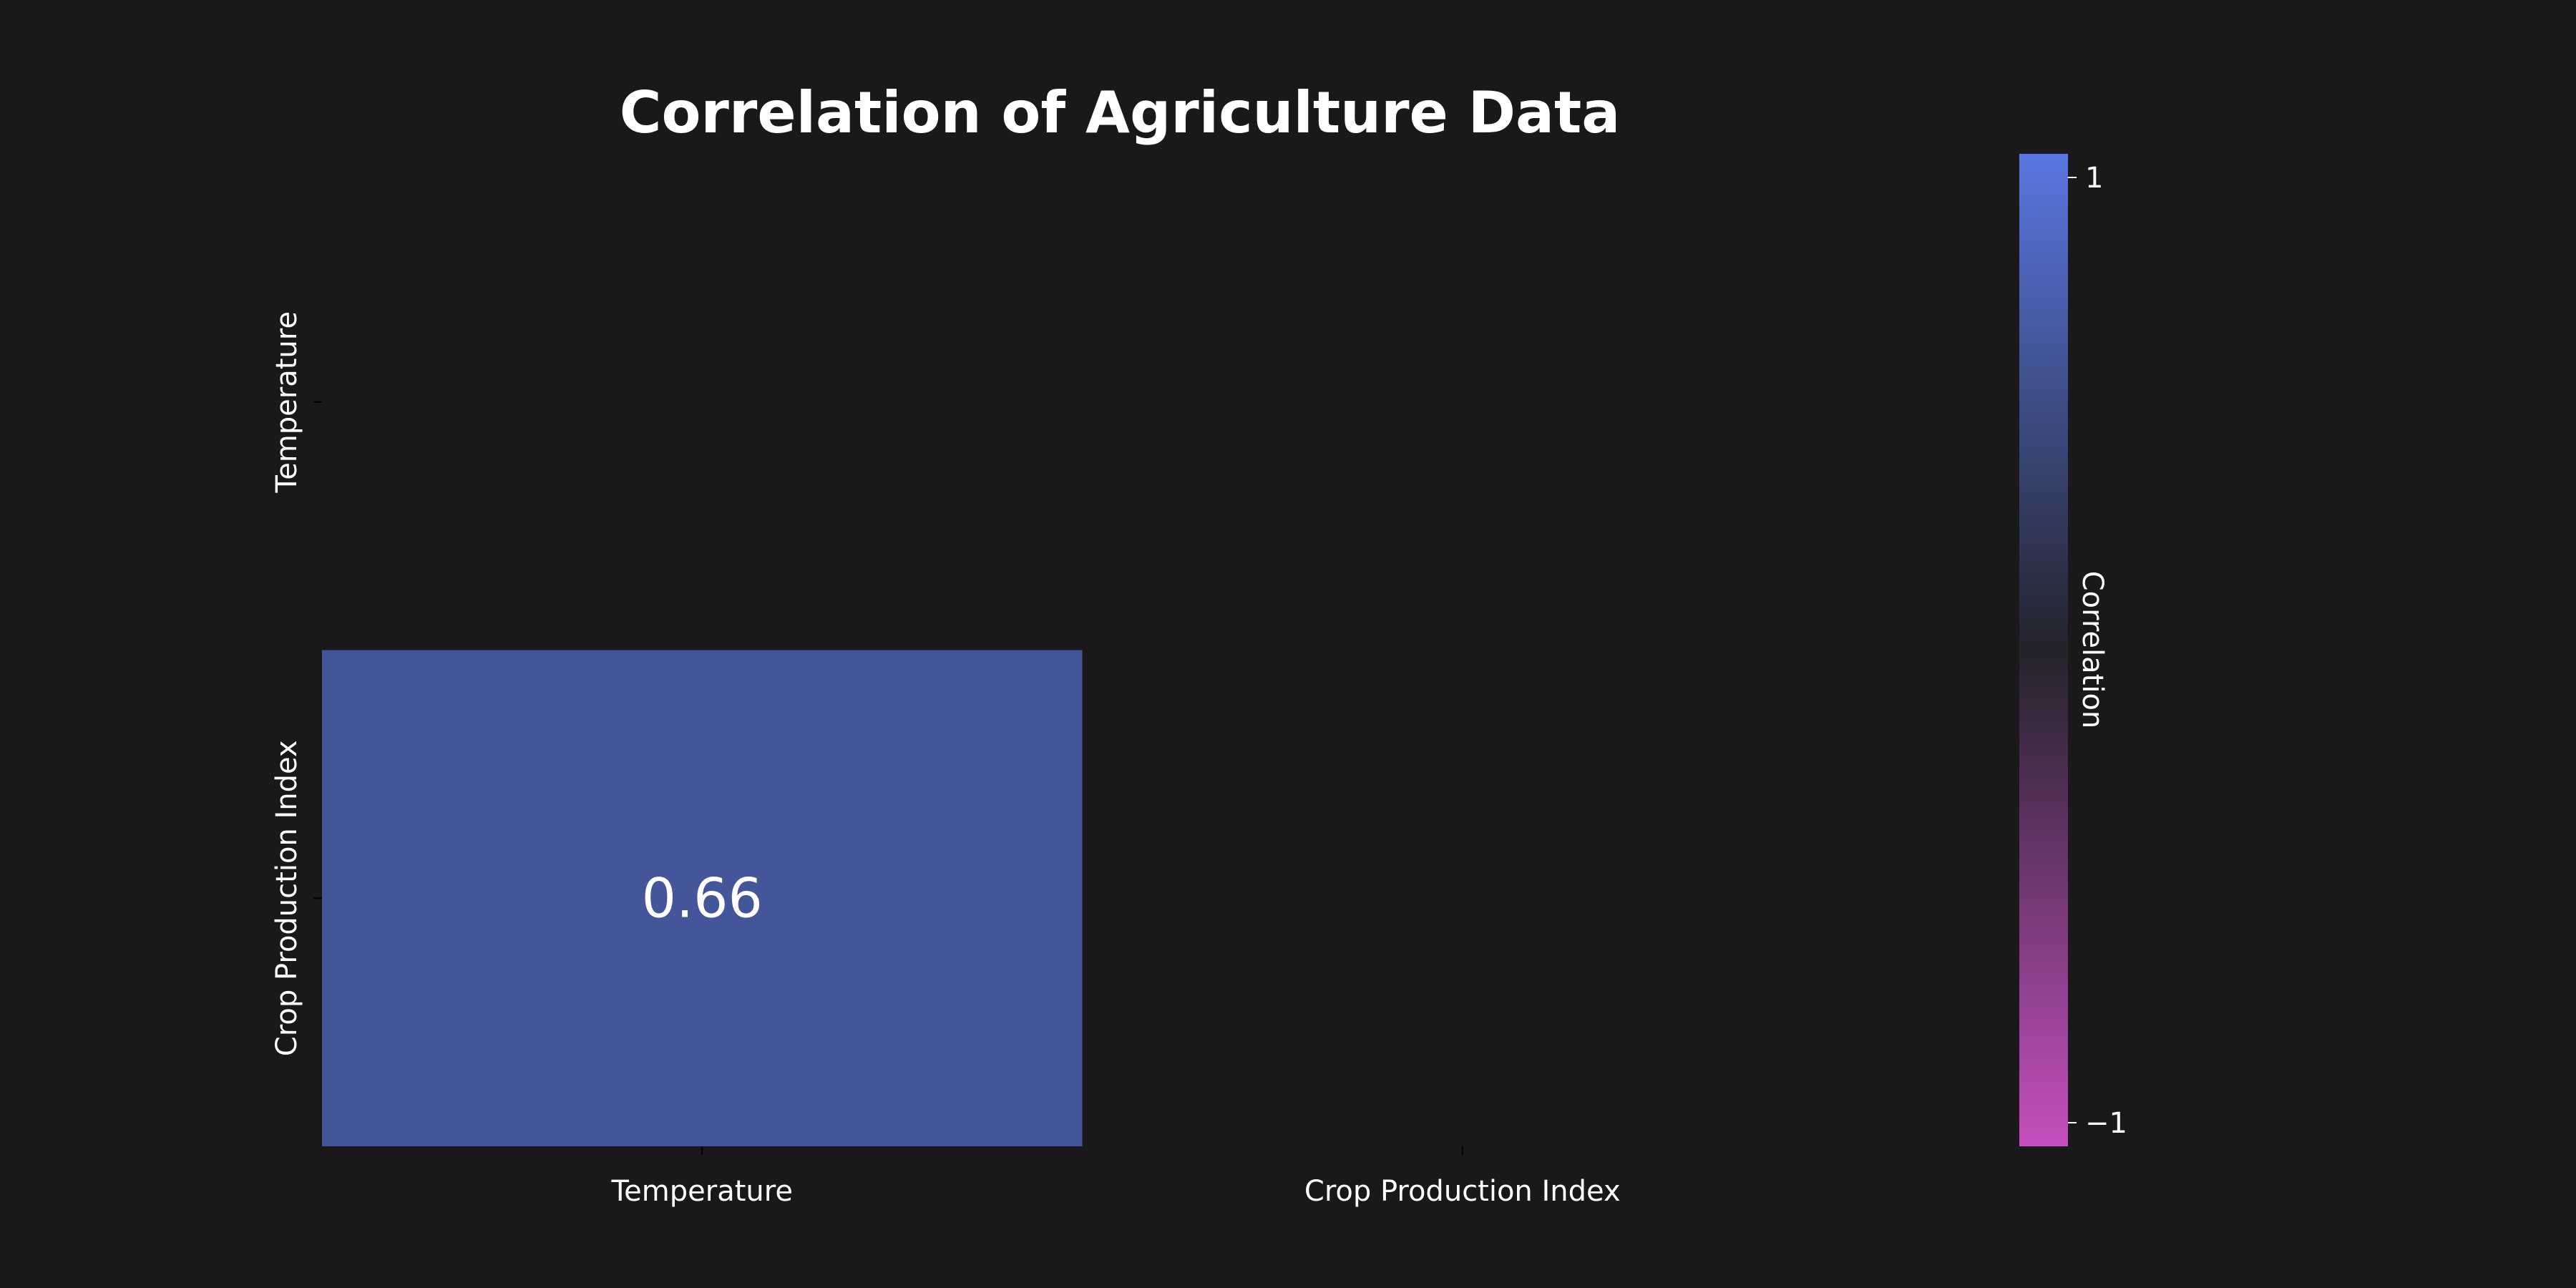  I want to click on y-axis-tick-label: Crop Production Index, so click(286, 898).